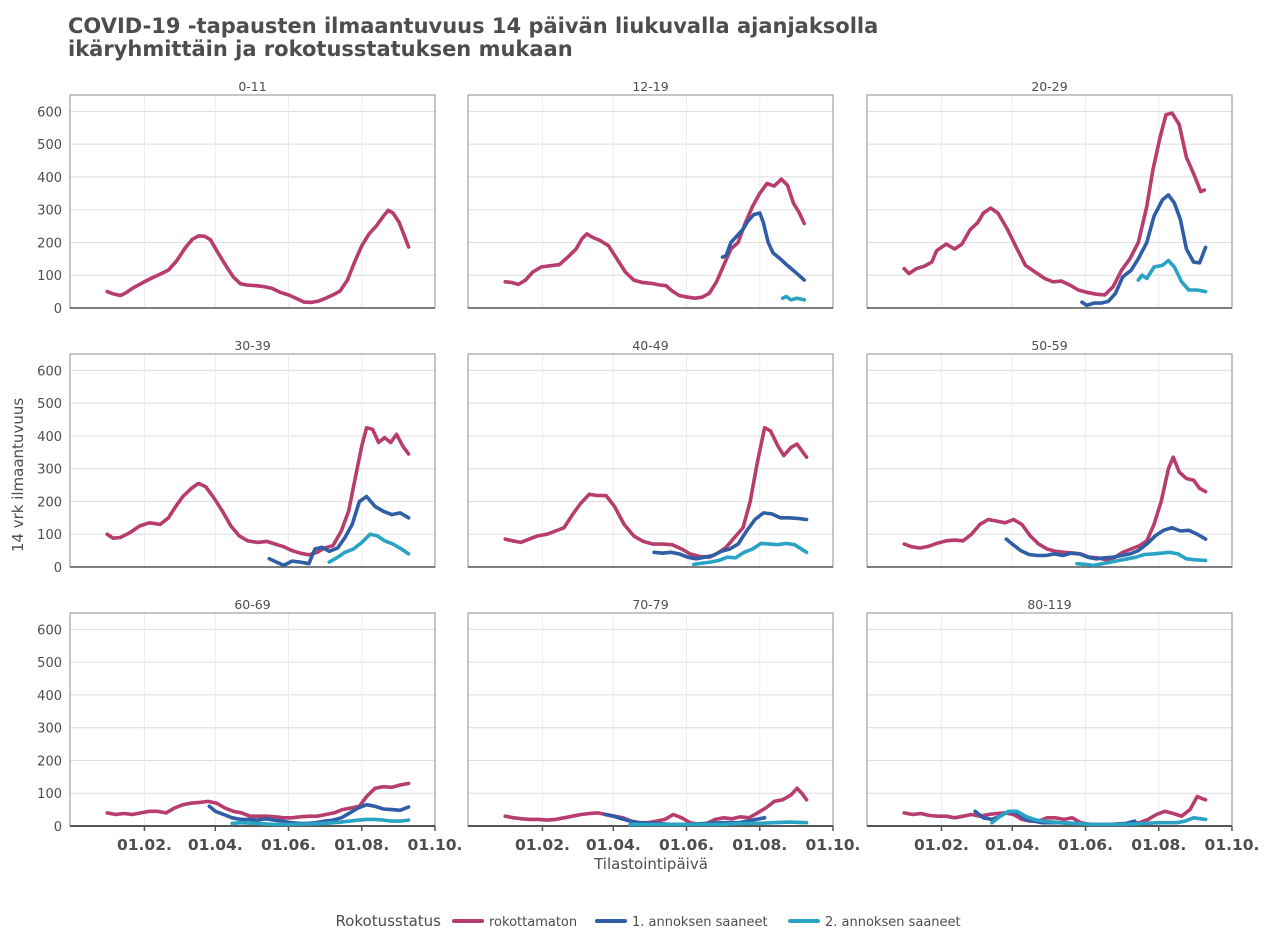 The width and height of the screenshot is (1269, 930). Describe the element at coordinates (388, 921) in the screenshot. I see `legend-title: Rokotusstatus` at that location.